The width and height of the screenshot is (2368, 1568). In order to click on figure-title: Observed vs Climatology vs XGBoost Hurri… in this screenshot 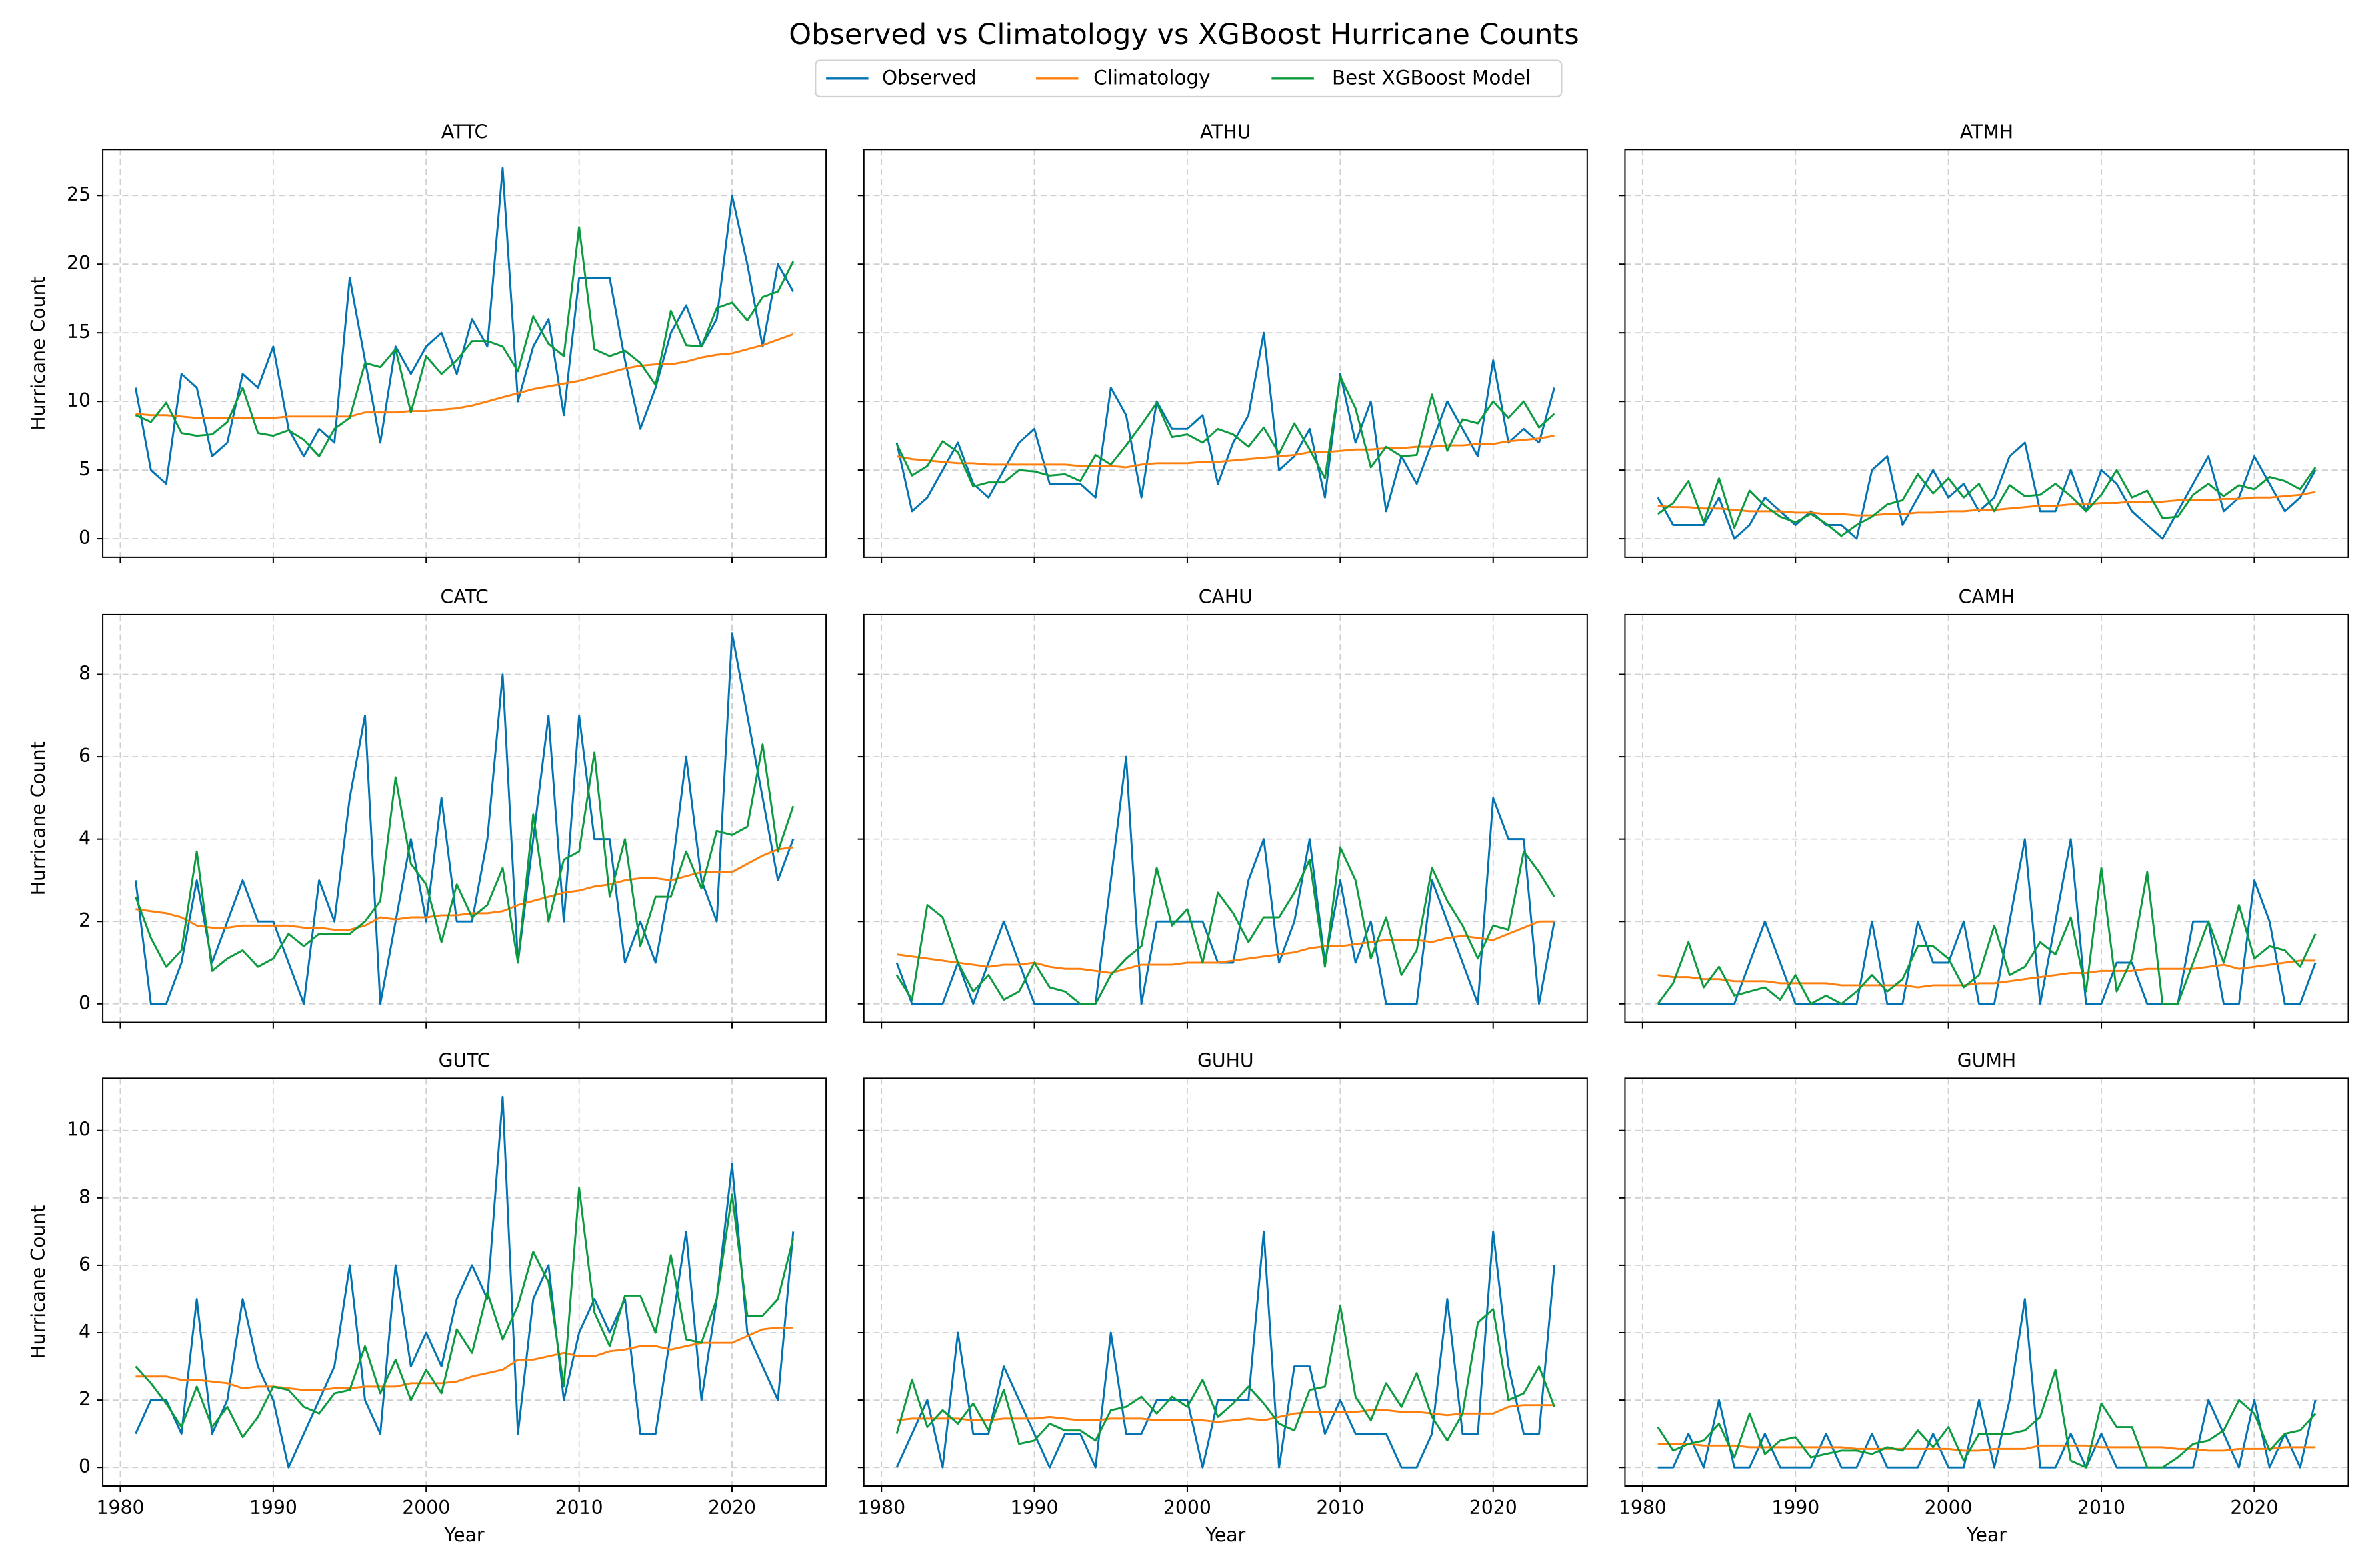, I will do `click(1184, 34)`.